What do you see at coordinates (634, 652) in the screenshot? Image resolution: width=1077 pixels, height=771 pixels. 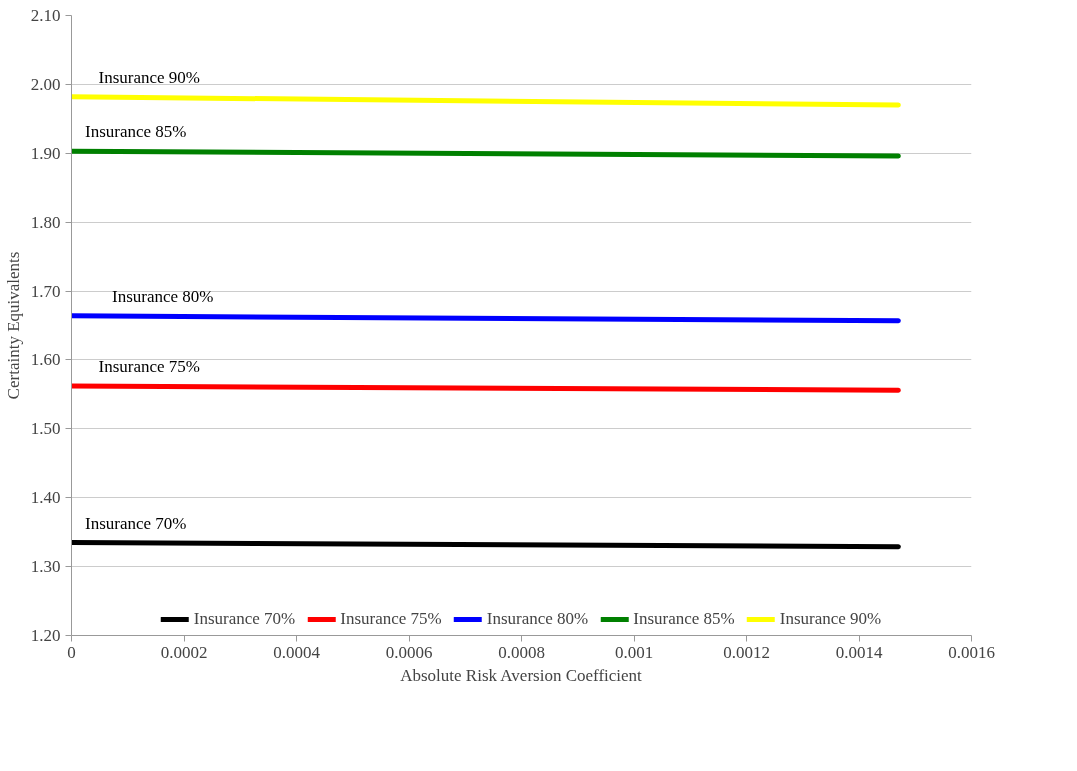 I see `x-tick-label: 0.001` at bounding box center [634, 652].